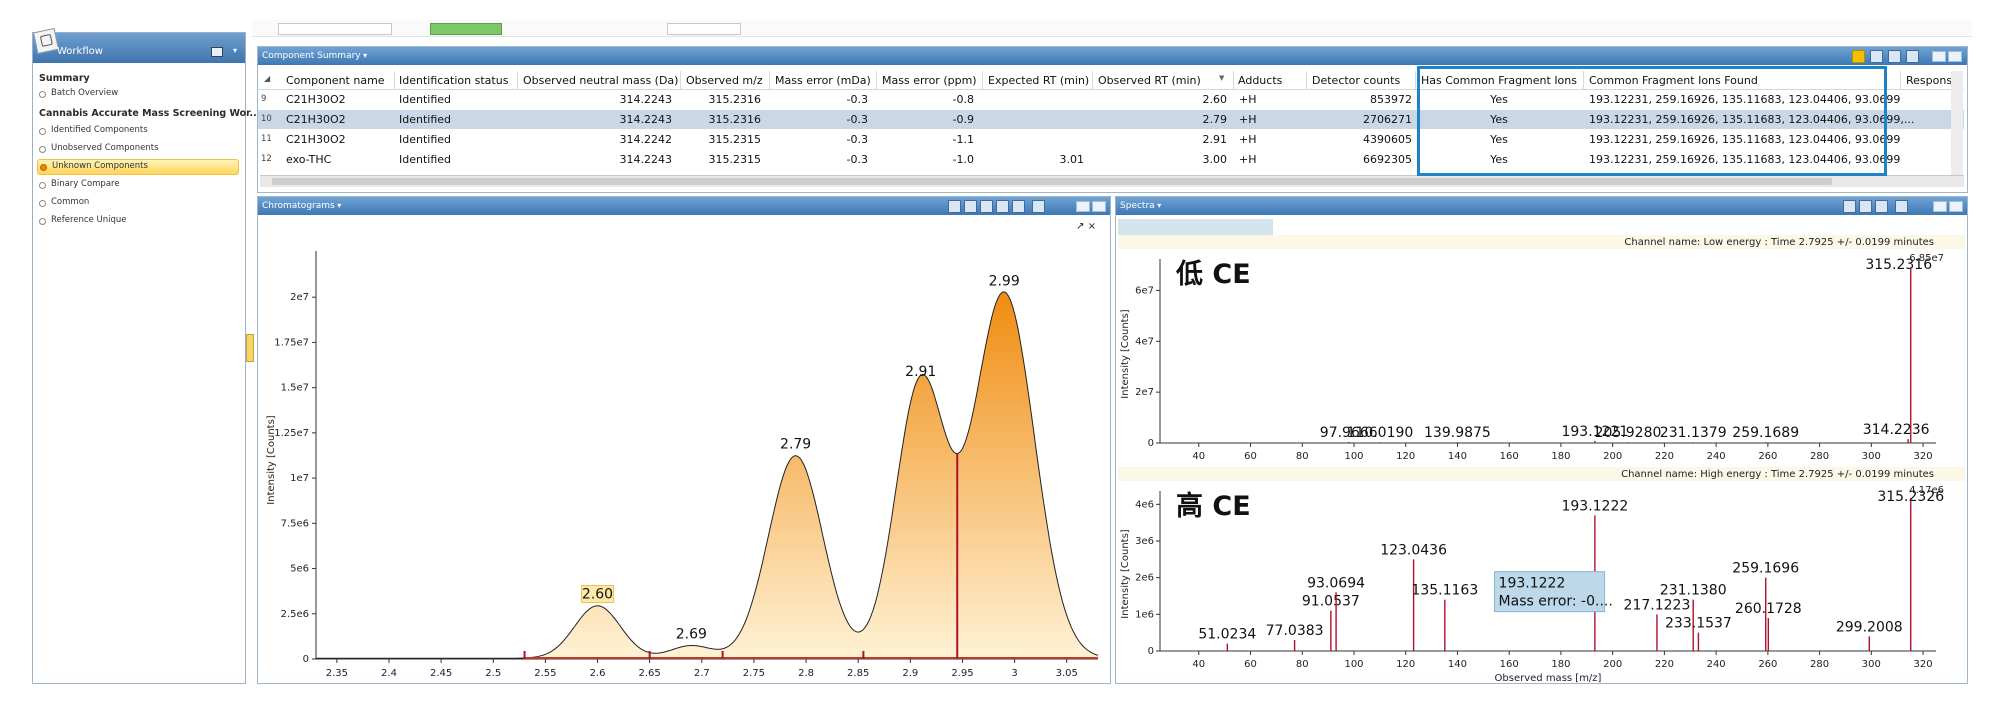 The image size is (2000, 716). I want to click on highlight-box, so click(1652, 121).